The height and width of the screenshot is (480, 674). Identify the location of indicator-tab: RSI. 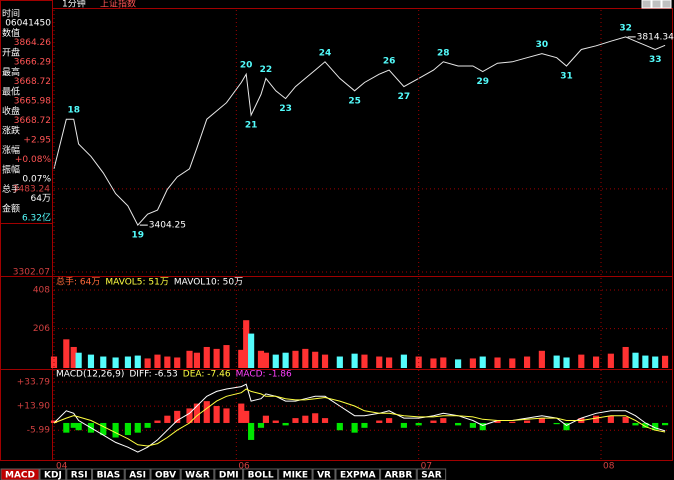
(79, 474).